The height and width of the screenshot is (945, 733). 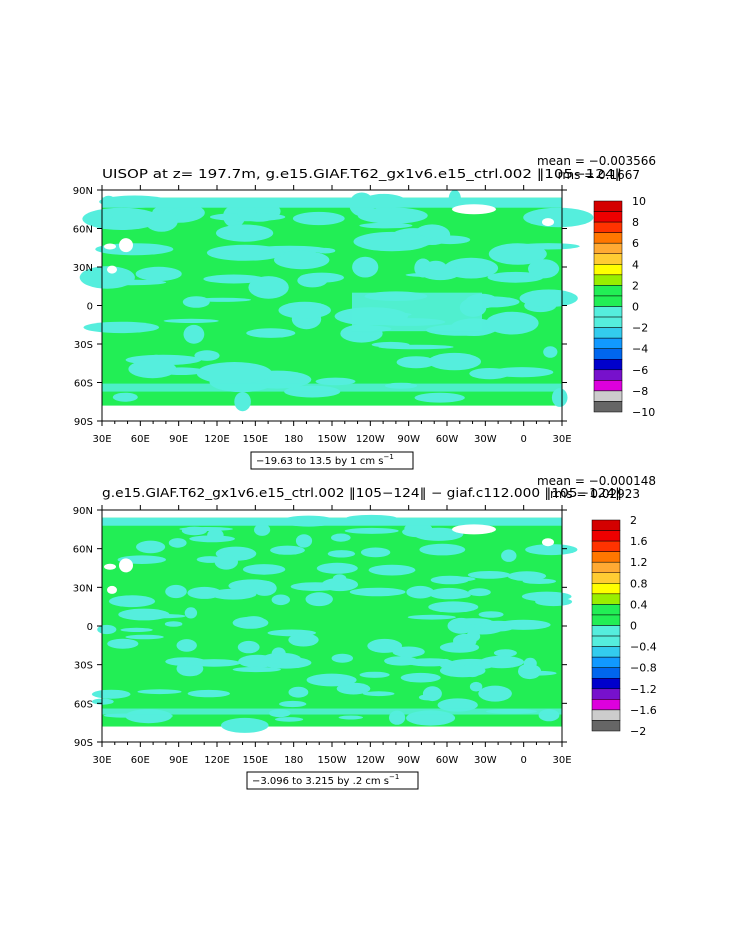 What do you see at coordinates (332, 460) in the screenshot?
I see `range-box` at bounding box center [332, 460].